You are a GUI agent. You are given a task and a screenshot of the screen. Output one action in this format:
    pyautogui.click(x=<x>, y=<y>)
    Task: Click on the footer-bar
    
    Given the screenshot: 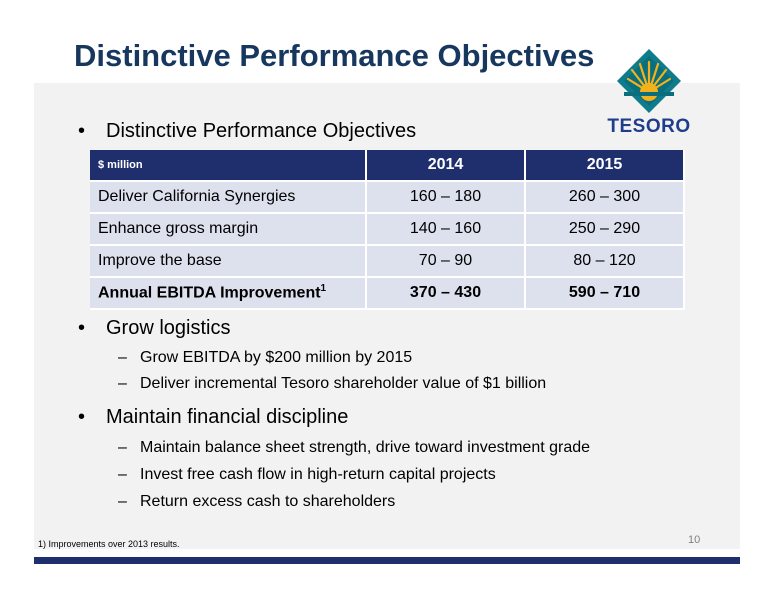 What is the action you would take?
    pyautogui.click(x=387, y=560)
    